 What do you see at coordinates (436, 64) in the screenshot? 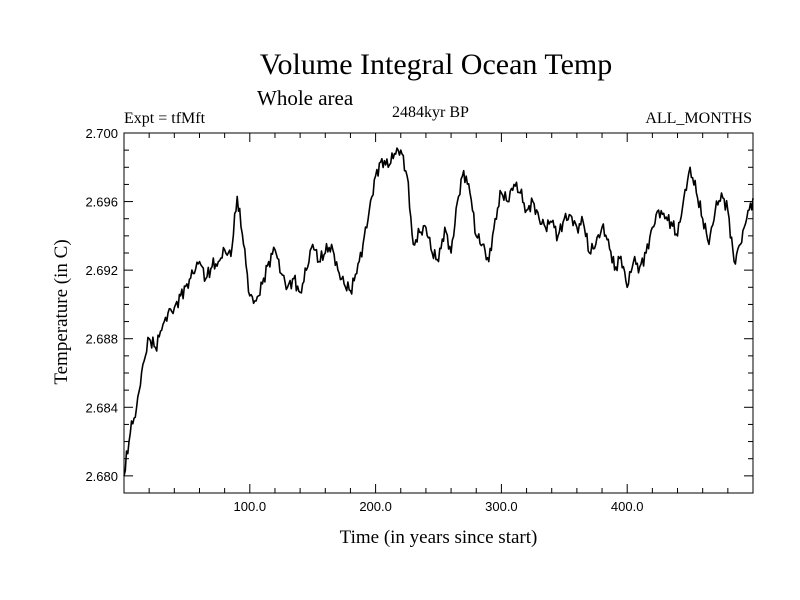
I see `chart-title: Volume Integral Ocean Temp` at bounding box center [436, 64].